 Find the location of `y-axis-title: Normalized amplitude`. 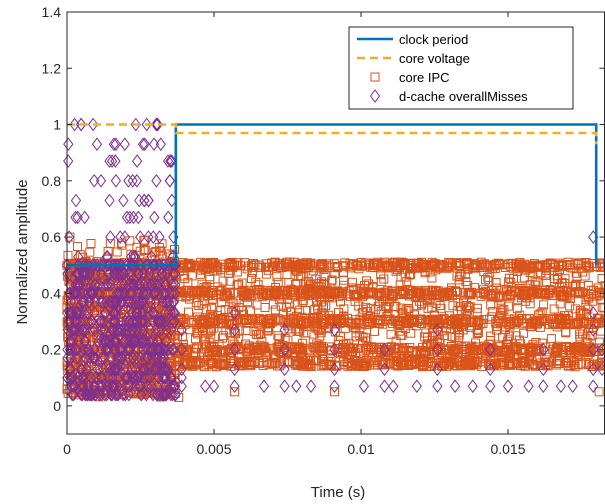

y-axis-title: Normalized amplitude is located at coordinates (22, 251).